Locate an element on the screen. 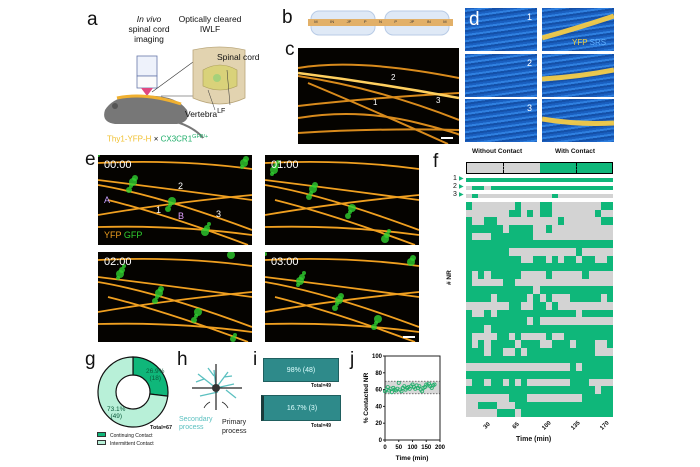 This screenshot has height=467, width=700. neuron-label-2: 2 is located at coordinates (181, 186).